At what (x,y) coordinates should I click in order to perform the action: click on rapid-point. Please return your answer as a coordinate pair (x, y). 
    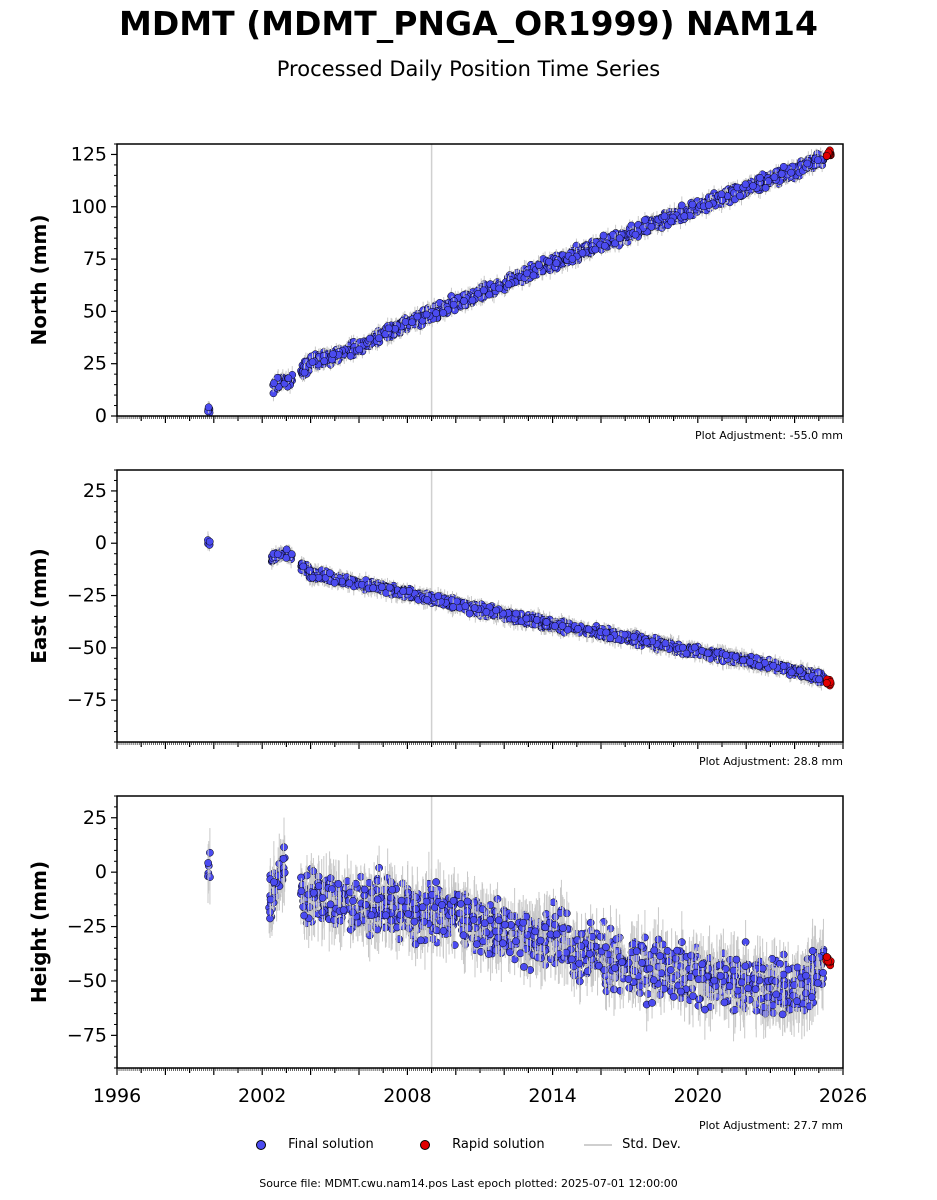
    Looking at the image, I should click on (826, 156).